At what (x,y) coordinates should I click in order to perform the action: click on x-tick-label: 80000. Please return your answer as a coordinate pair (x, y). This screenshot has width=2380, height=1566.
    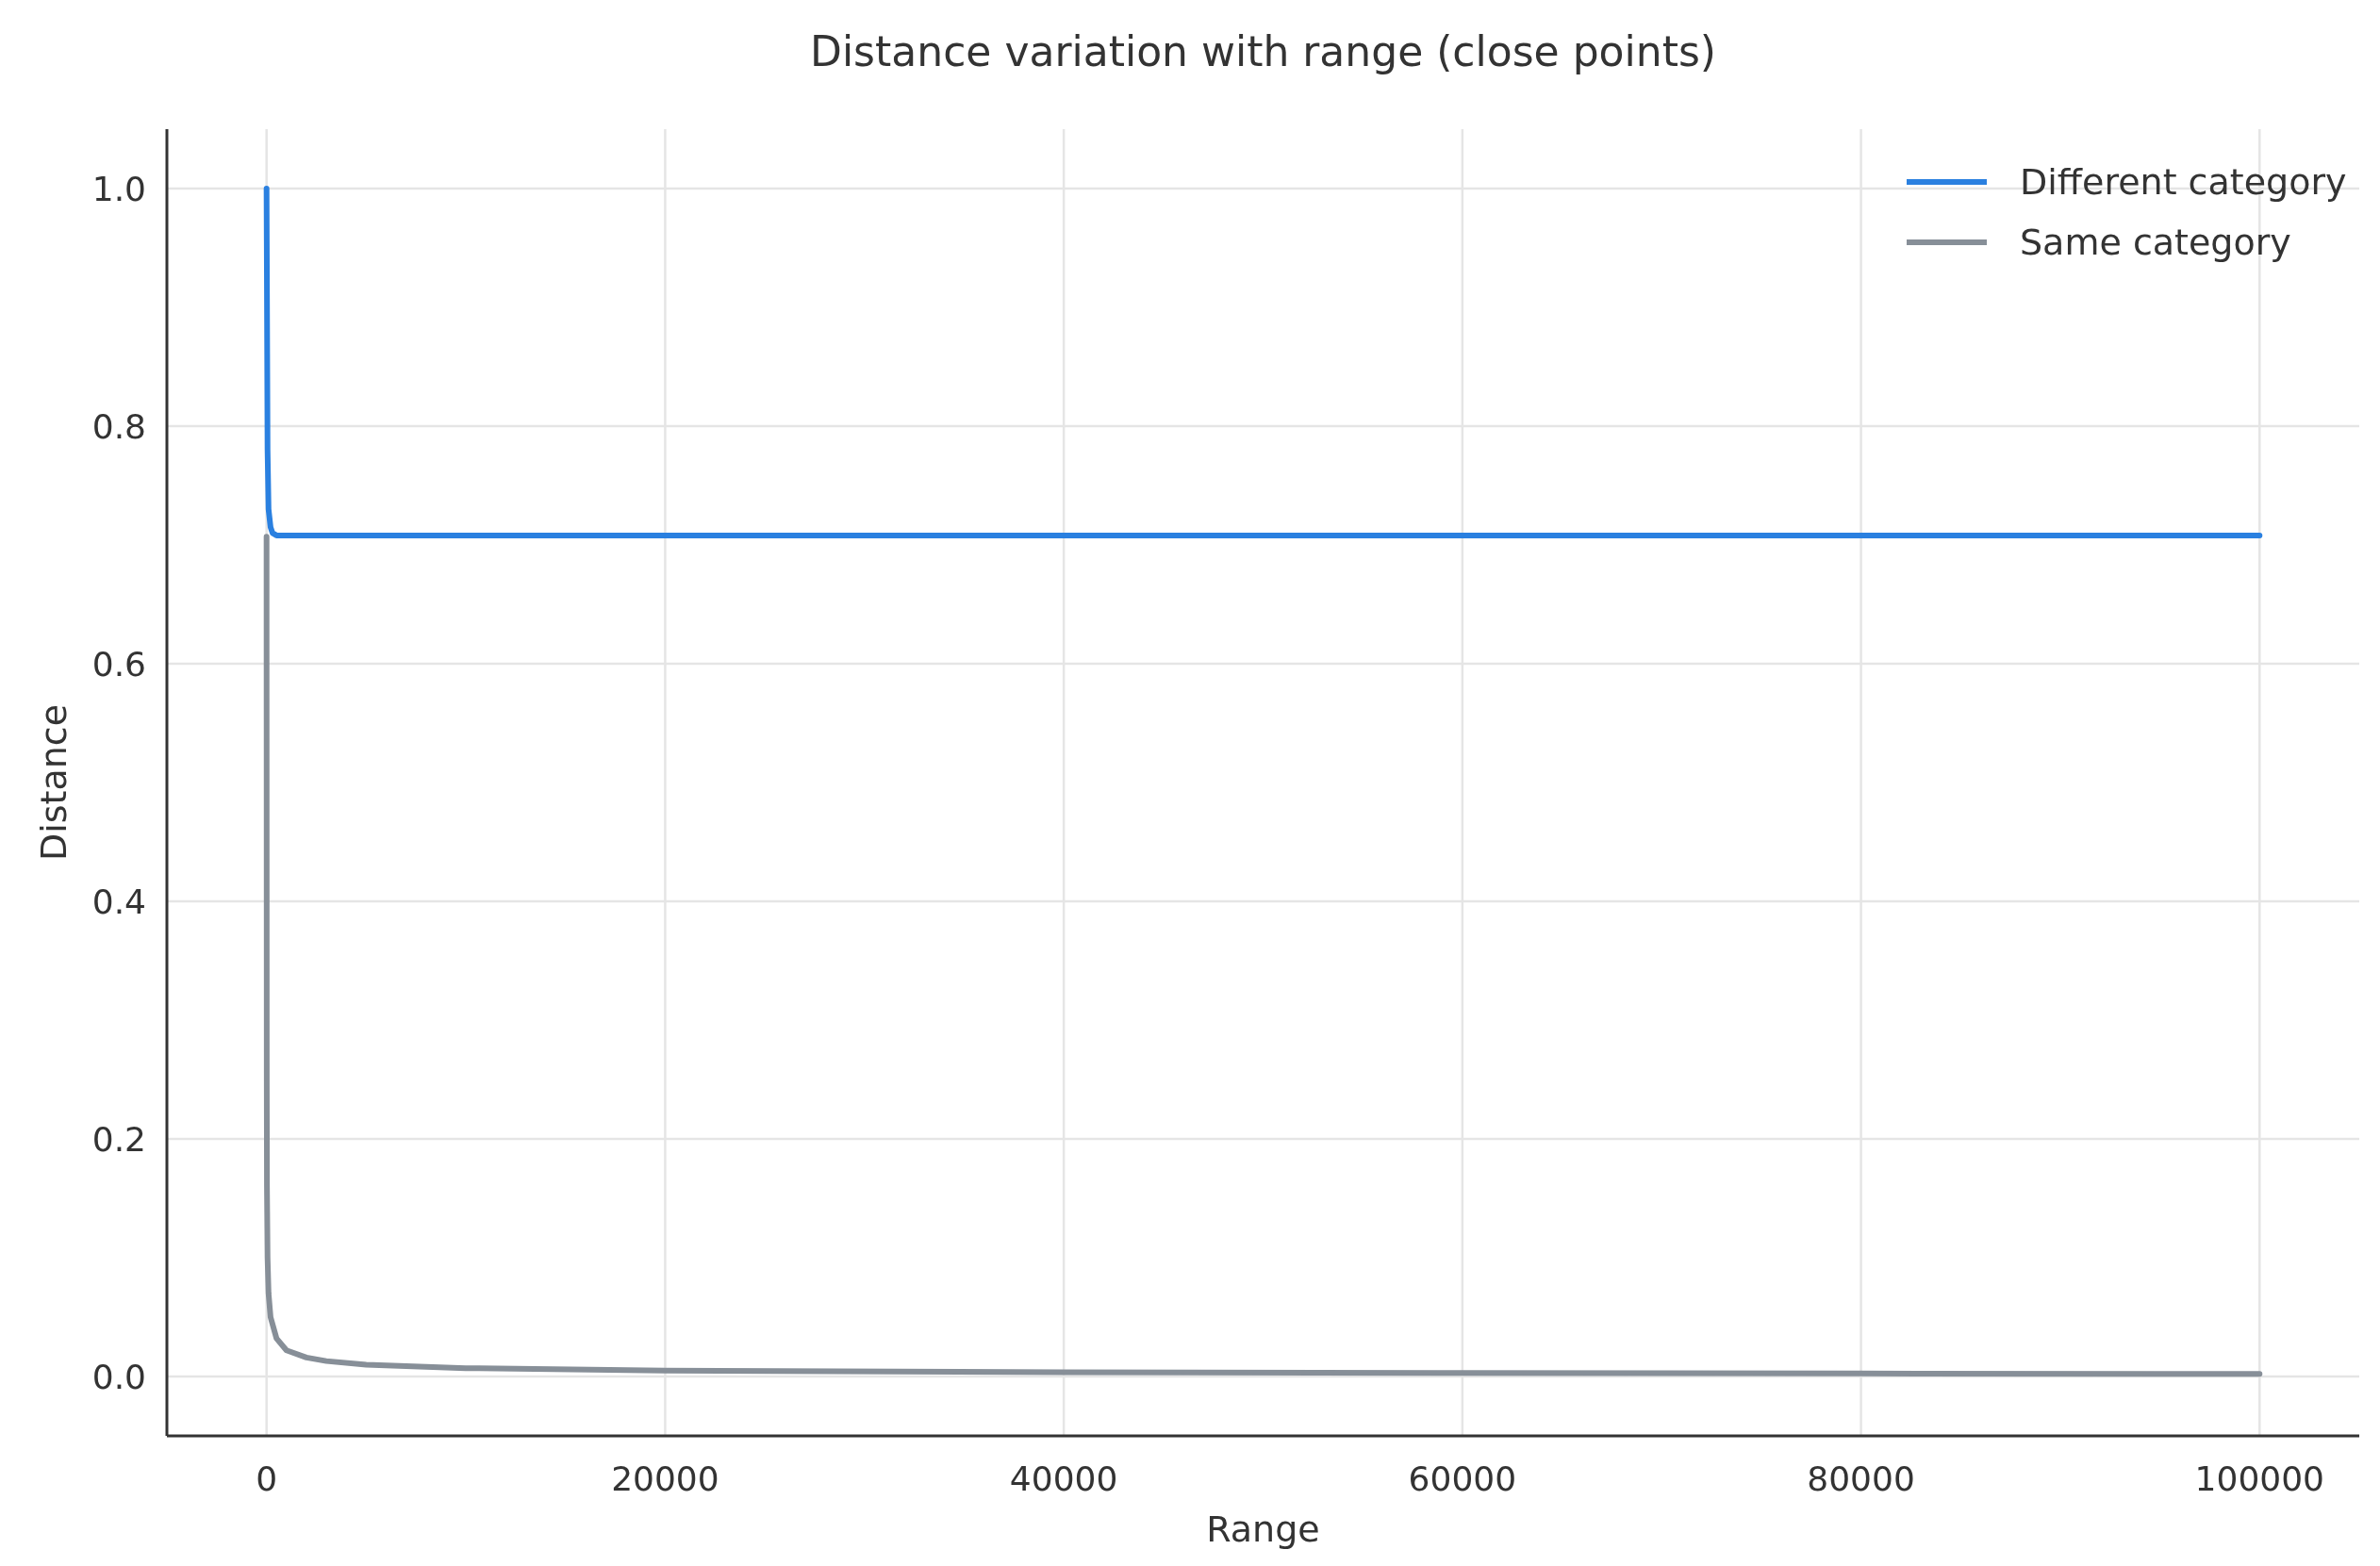
    Looking at the image, I should click on (1861, 1478).